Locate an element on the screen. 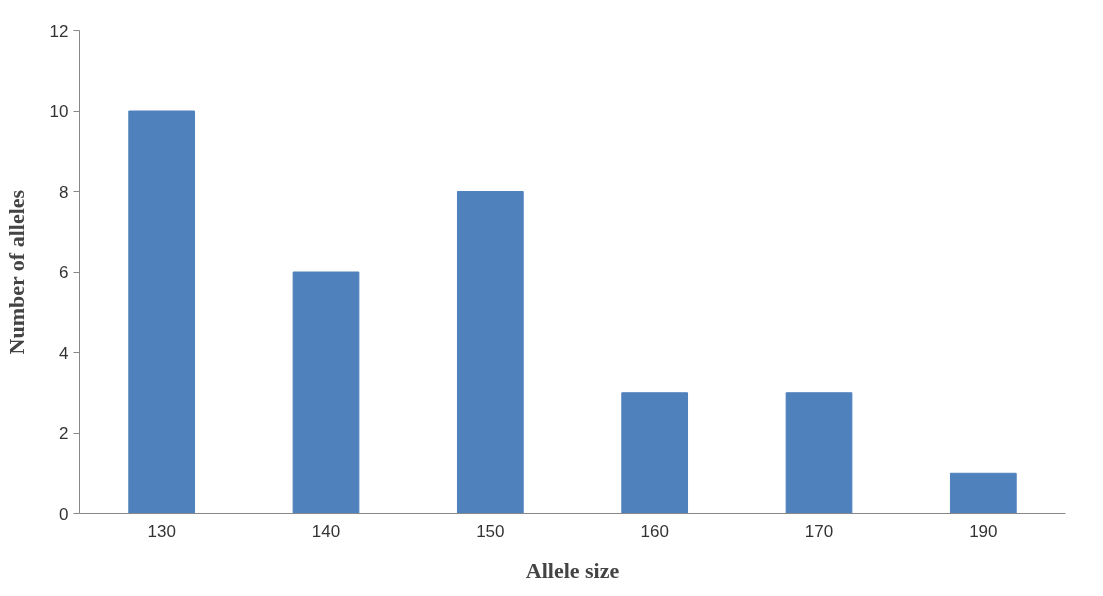  y-tick-label: 8 is located at coordinates (64, 192).